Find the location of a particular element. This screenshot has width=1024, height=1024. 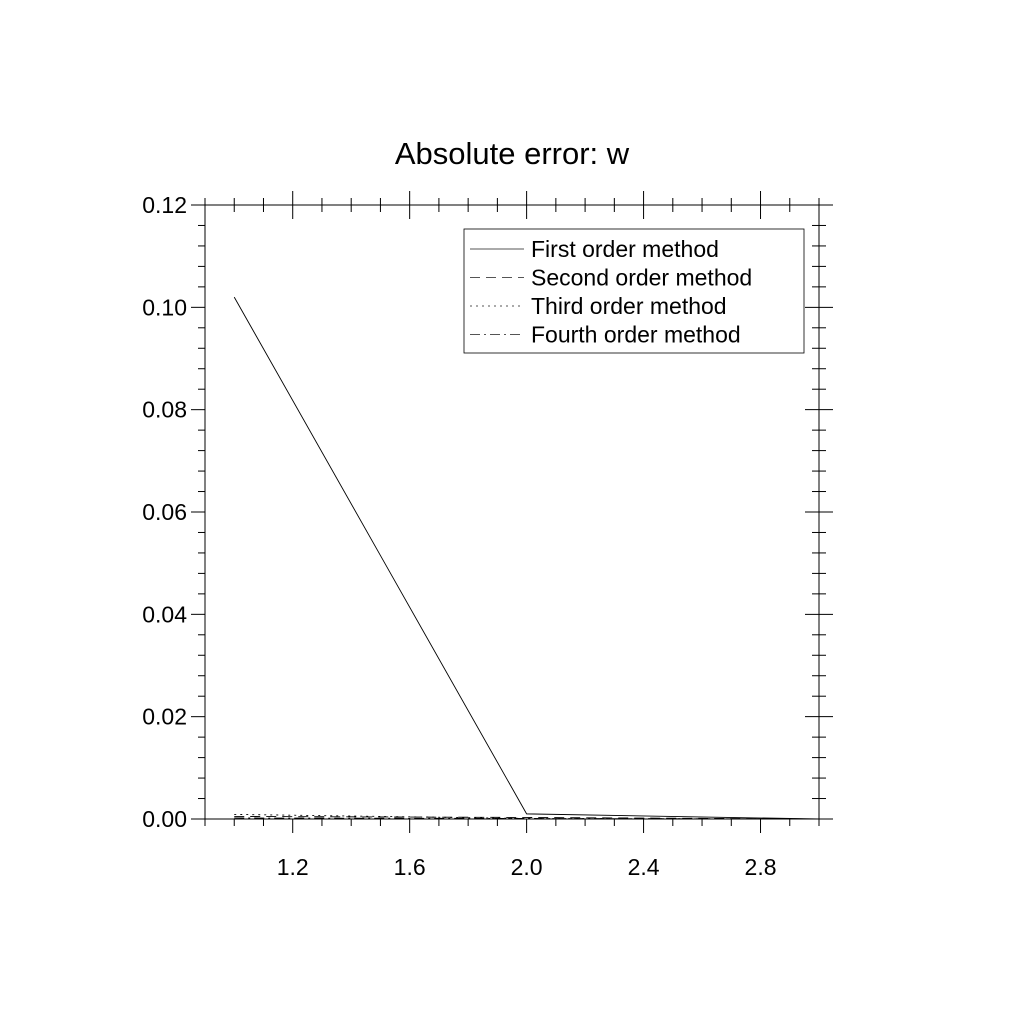

chart-title: Absolute error: w is located at coordinates (512, 153).